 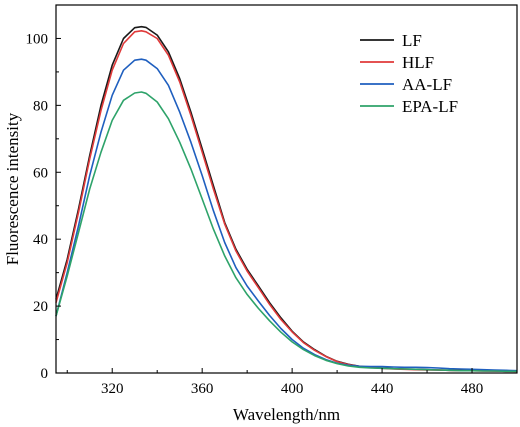 What do you see at coordinates (430, 106) in the screenshot?
I see `legend-label-epa-lf: EPA-LF` at bounding box center [430, 106].